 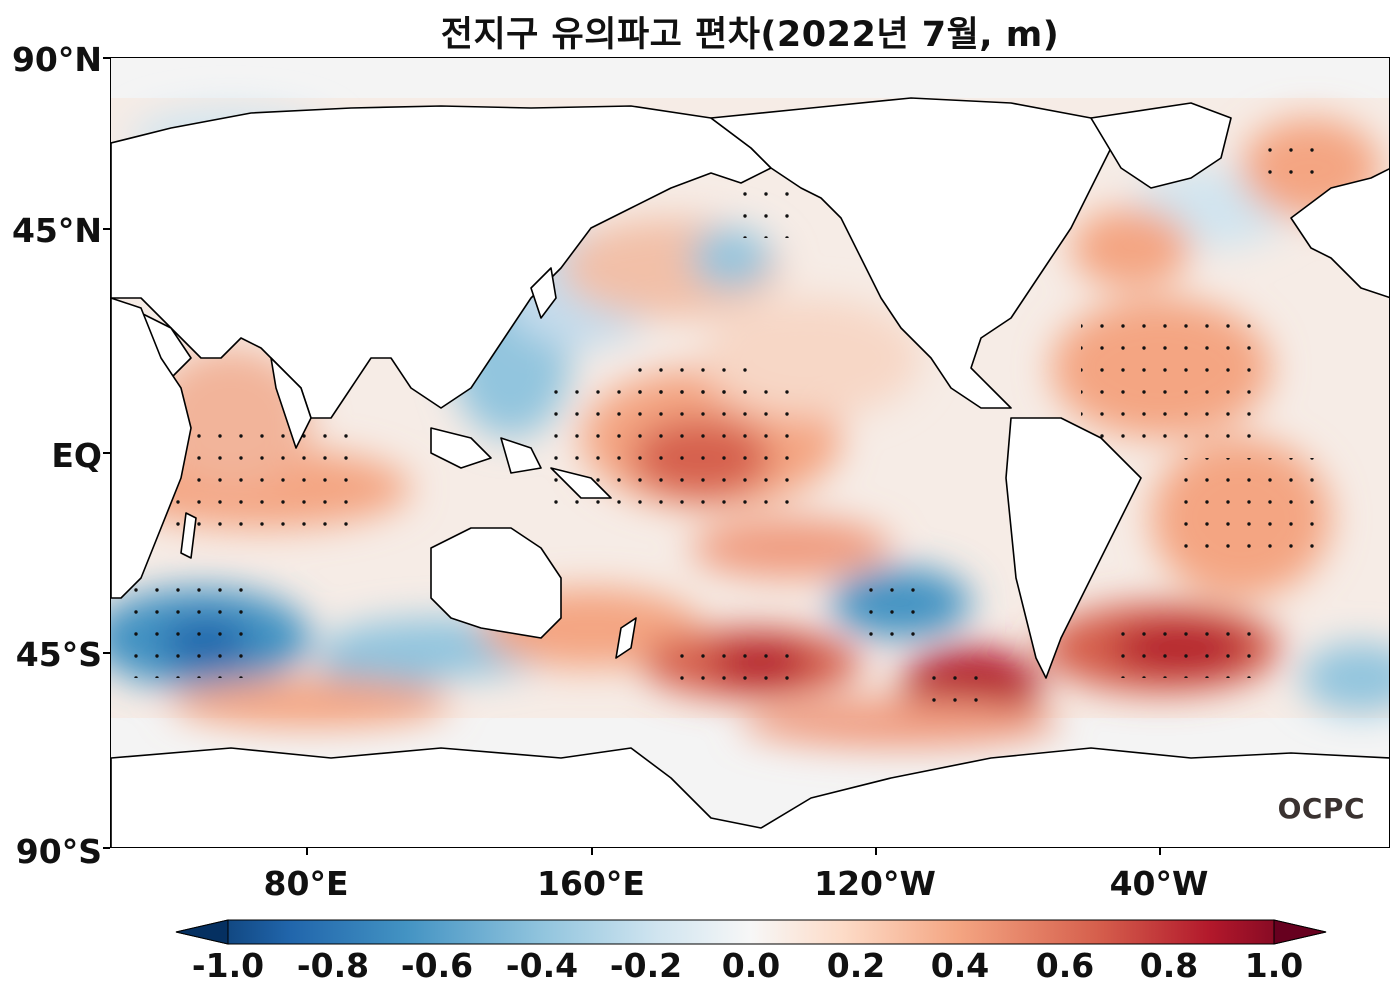 What do you see at coordinates (228, 965) in the screenshot?
I see `cbar-tick: -1.0` at bounding box center [228, 965].